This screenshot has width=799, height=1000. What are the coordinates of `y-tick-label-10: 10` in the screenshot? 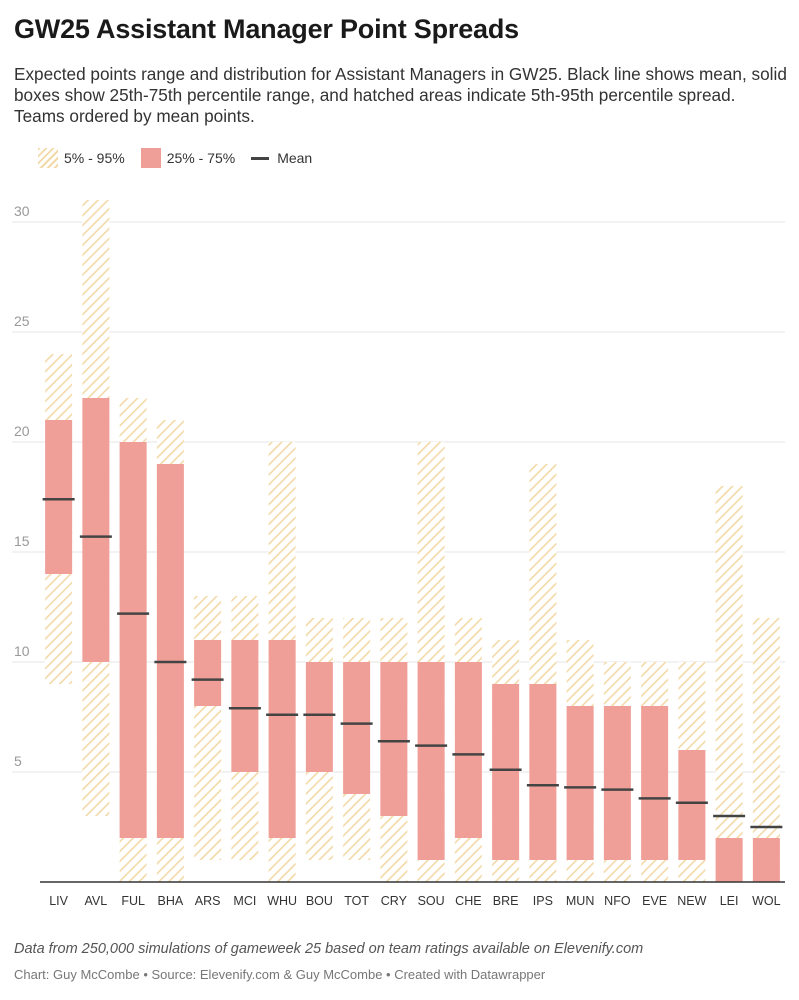 It's located at (22, 651).